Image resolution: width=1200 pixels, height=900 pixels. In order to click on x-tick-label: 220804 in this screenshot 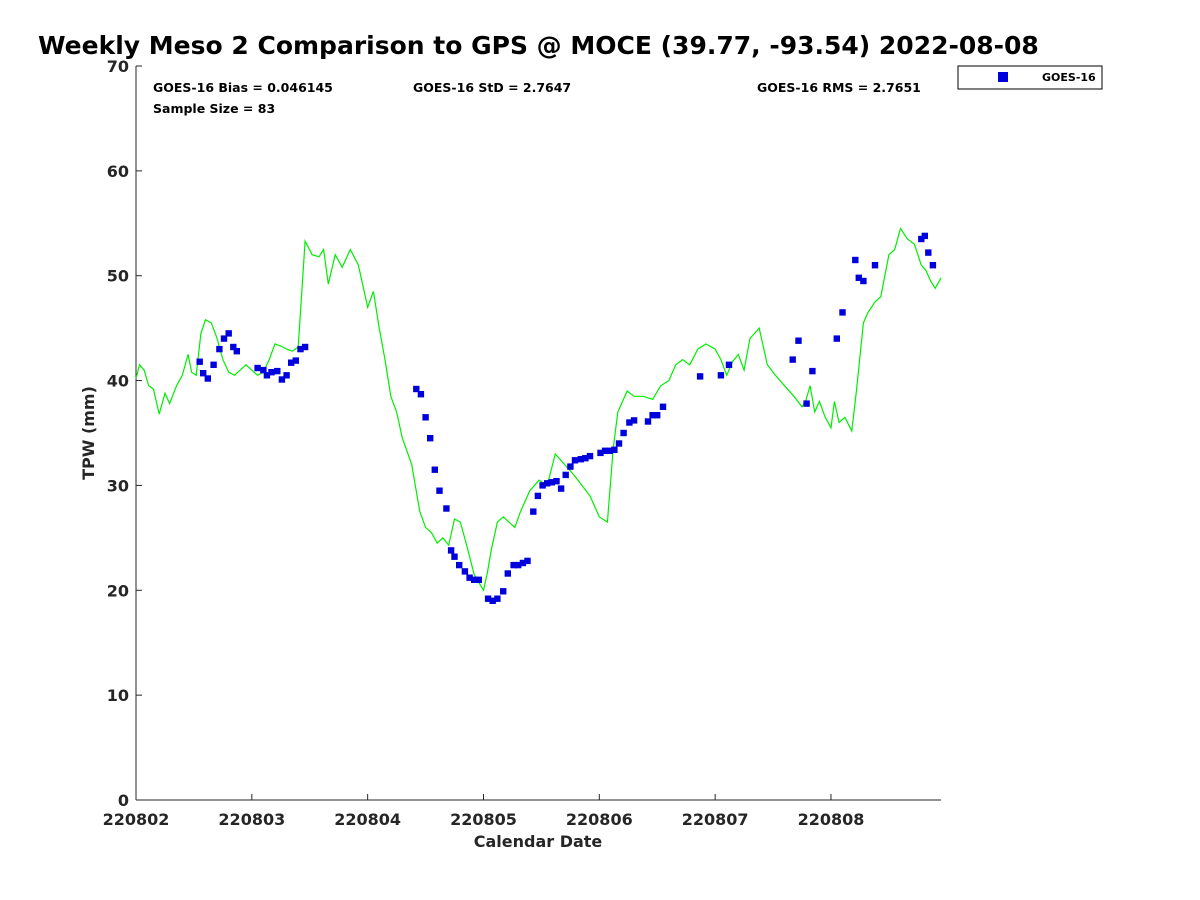, I will do `click(367, 819)`.